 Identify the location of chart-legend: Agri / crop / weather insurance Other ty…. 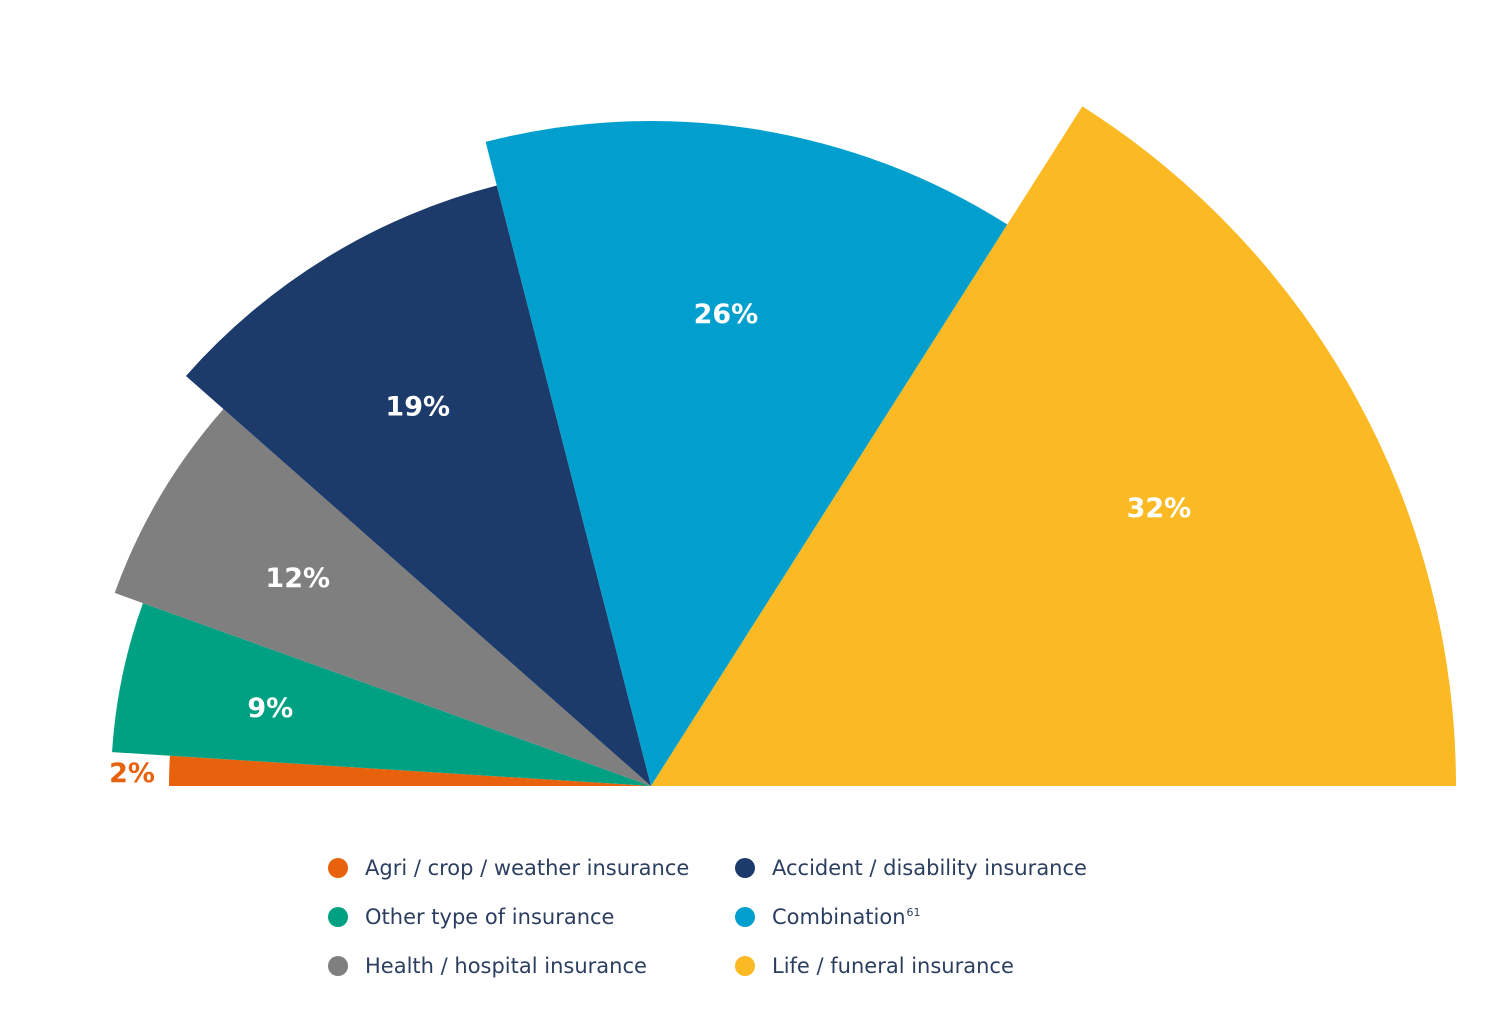
(738, 923).